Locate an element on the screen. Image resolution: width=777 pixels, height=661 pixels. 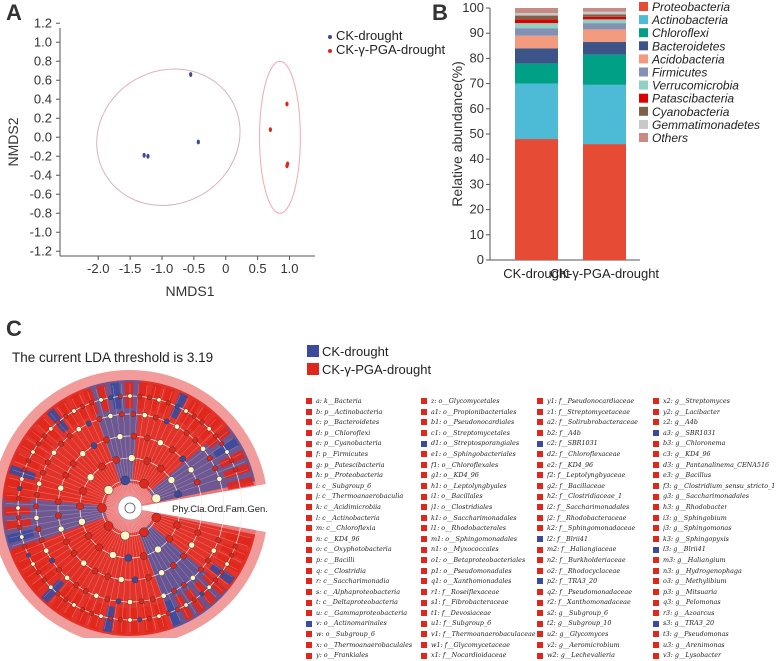
taxa-legend-label: z2: g__A4b is located at coordinates (680, 422).